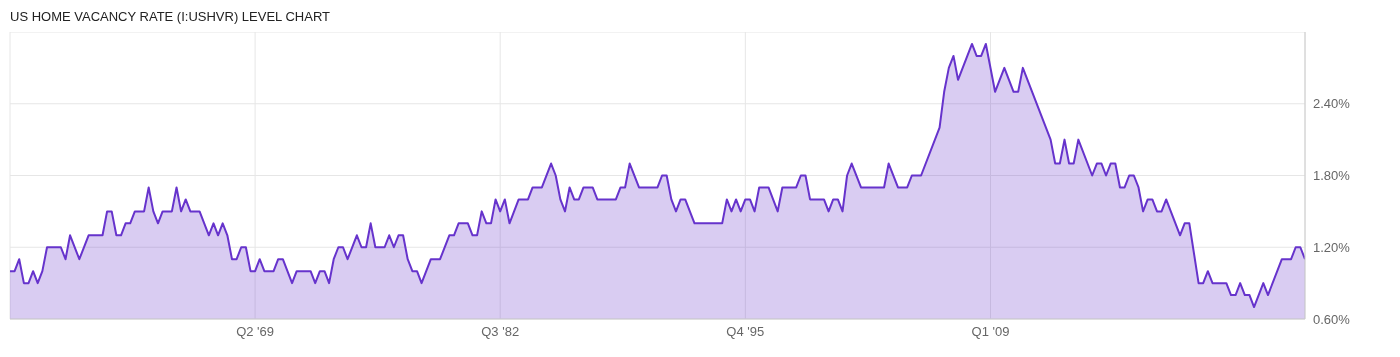 The image size is (1400, 357). I want to click on y-tick-label: 1.80%, so click(1332, 176).